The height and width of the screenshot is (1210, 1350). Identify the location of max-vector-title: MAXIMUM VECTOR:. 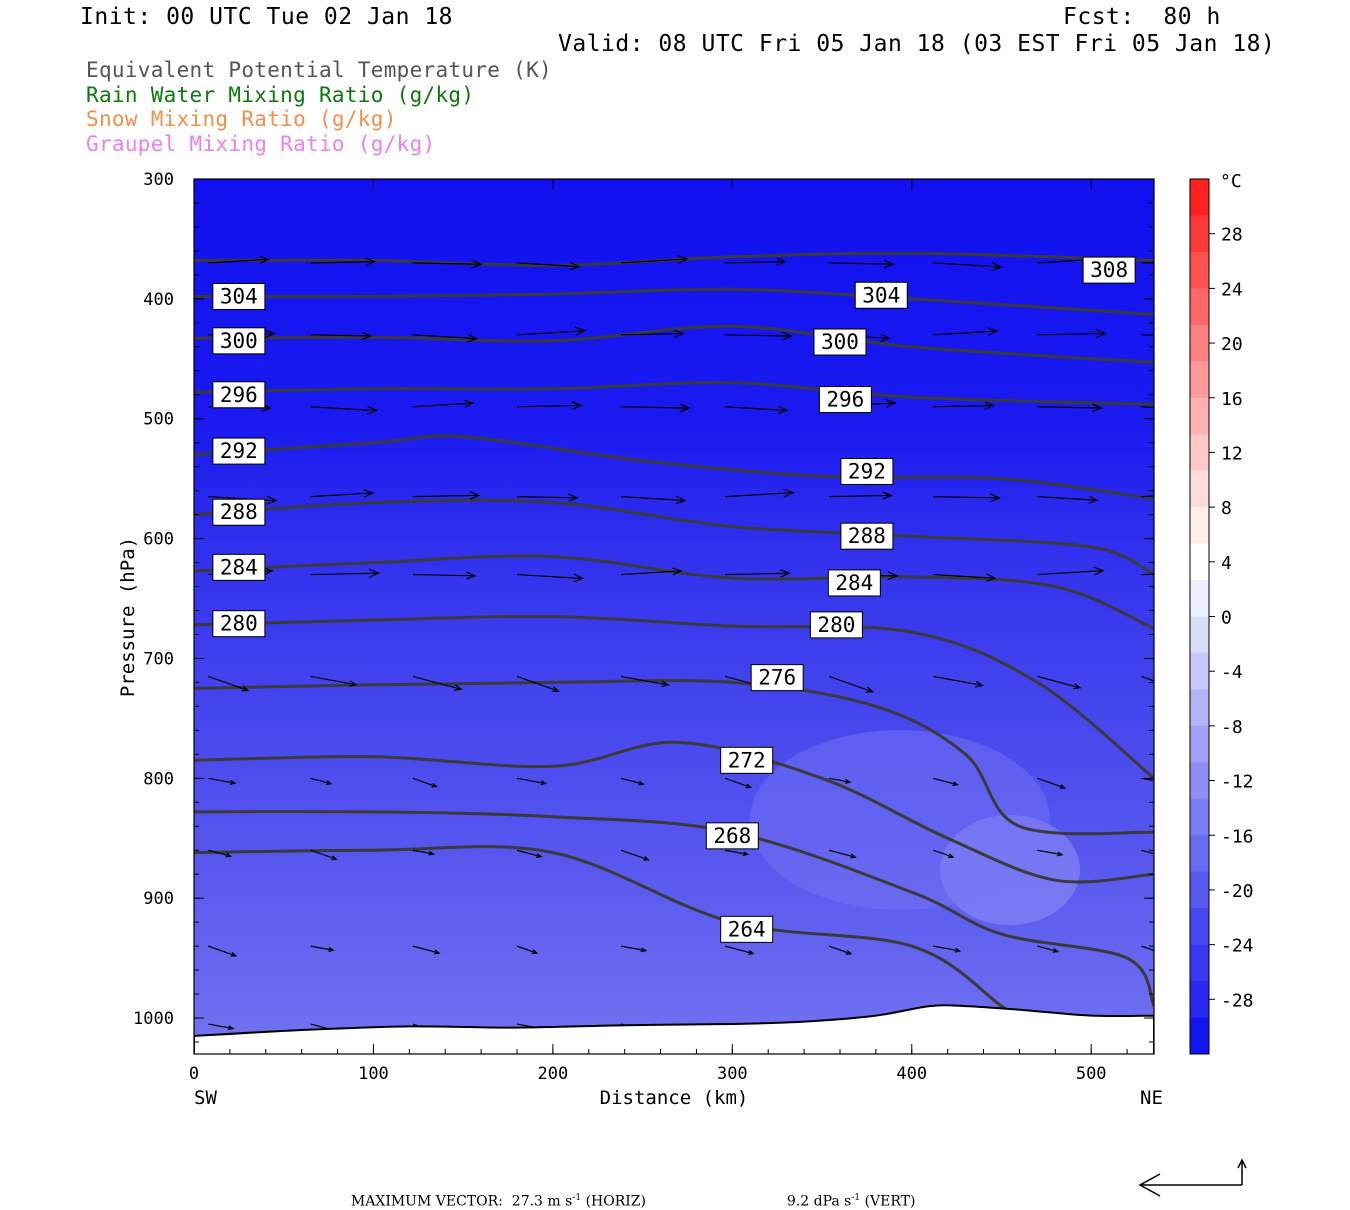
(426, 1201).